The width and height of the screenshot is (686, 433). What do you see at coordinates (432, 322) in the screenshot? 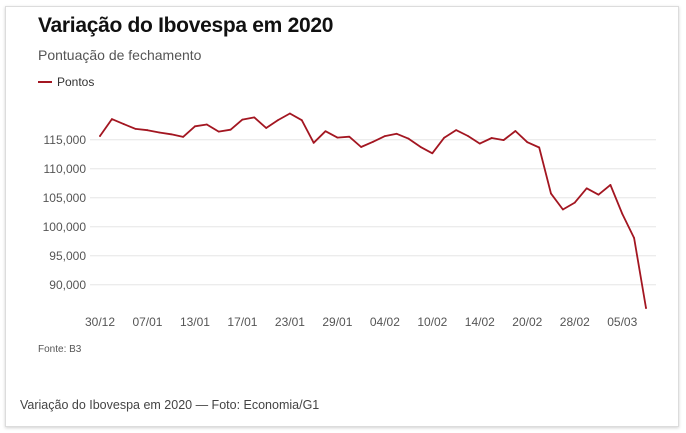
I see `x-tick-label: 10/02` at bounding box center [432, 322].